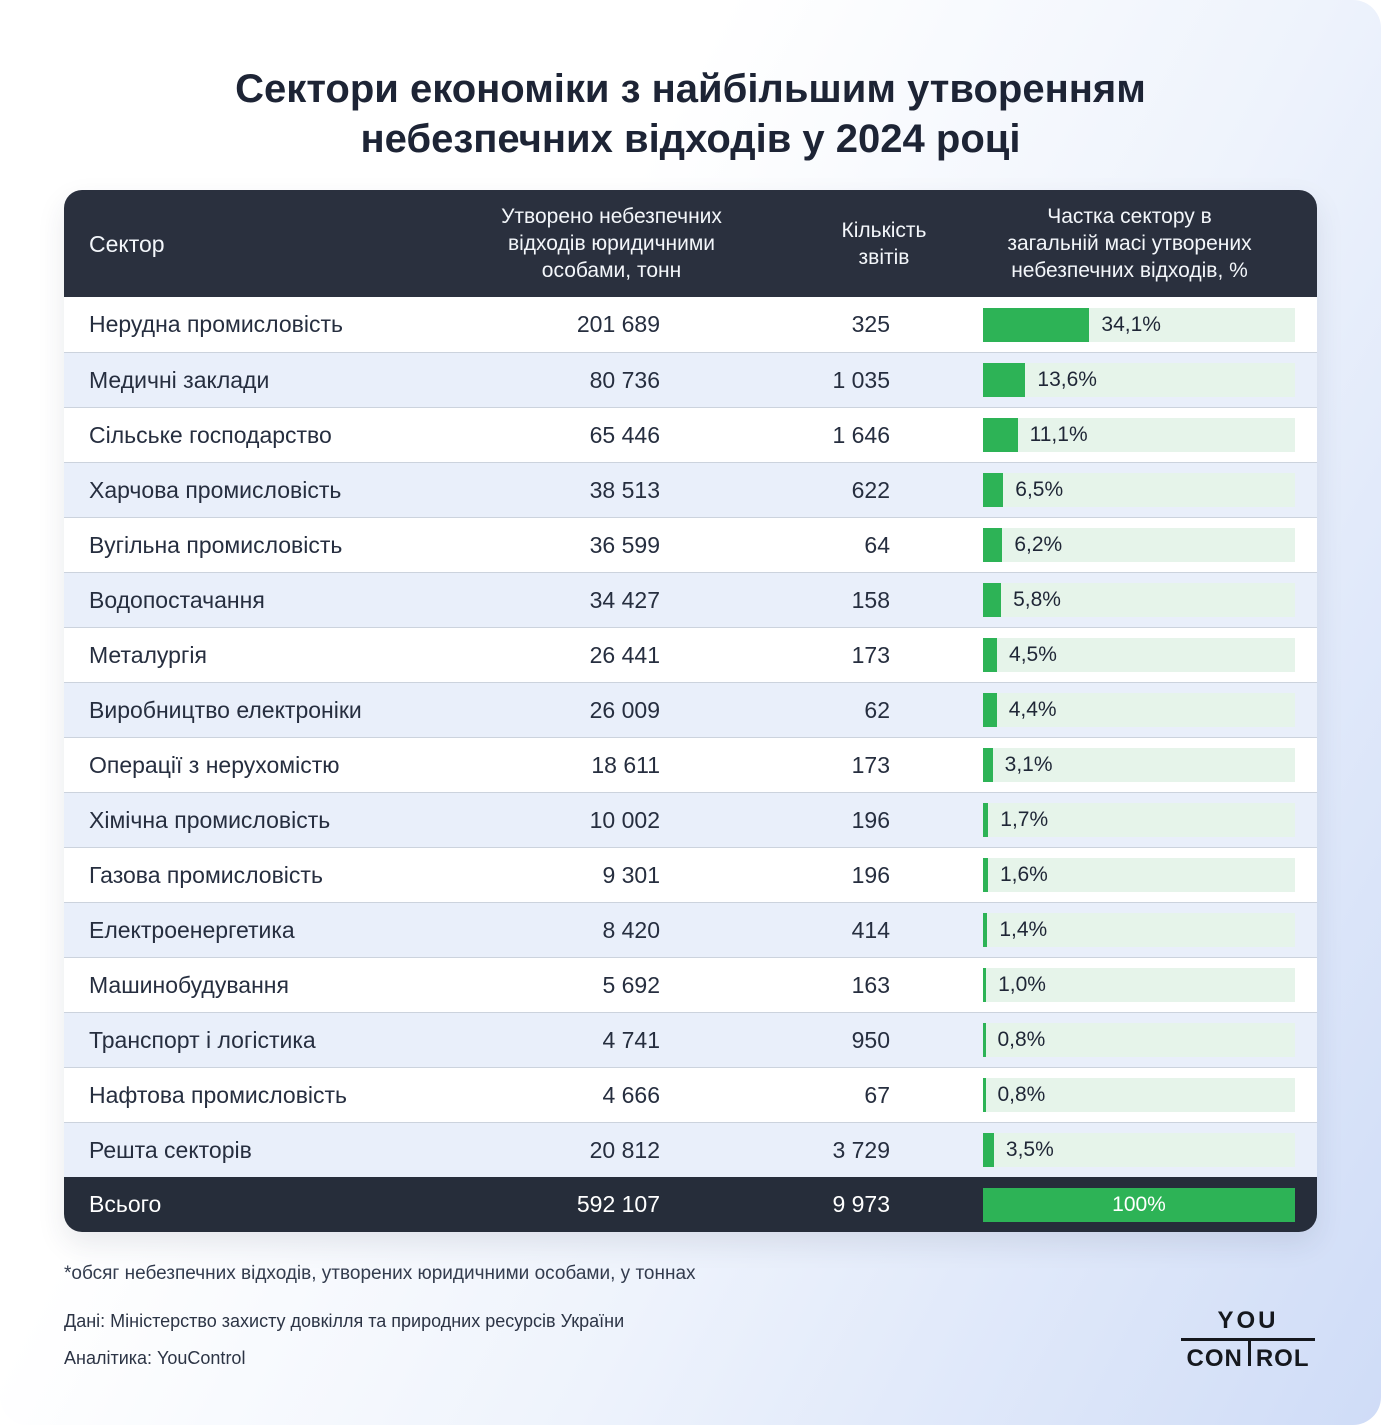  I want to click on table-row: Металургія 26 441 173 4,5%, so click(690, 654).